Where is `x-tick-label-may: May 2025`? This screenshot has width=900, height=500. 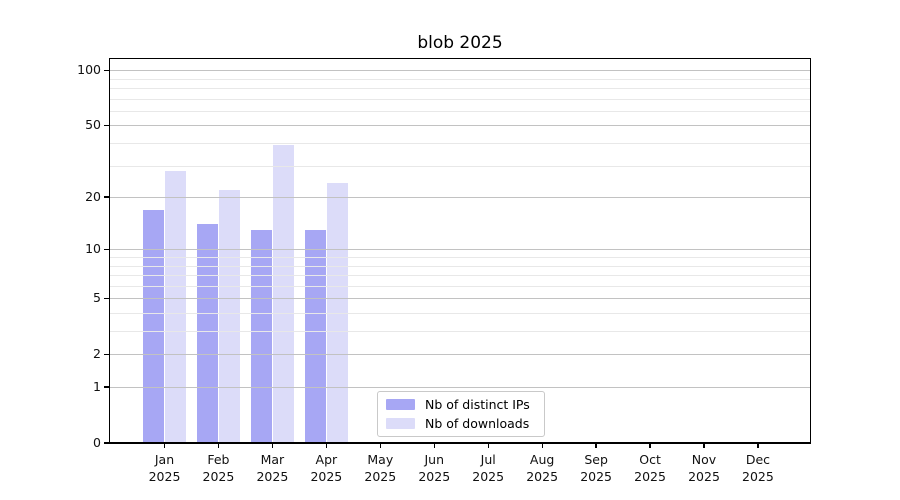
x-tick-label-may: May 2025 is located at coordinates (380, 468).